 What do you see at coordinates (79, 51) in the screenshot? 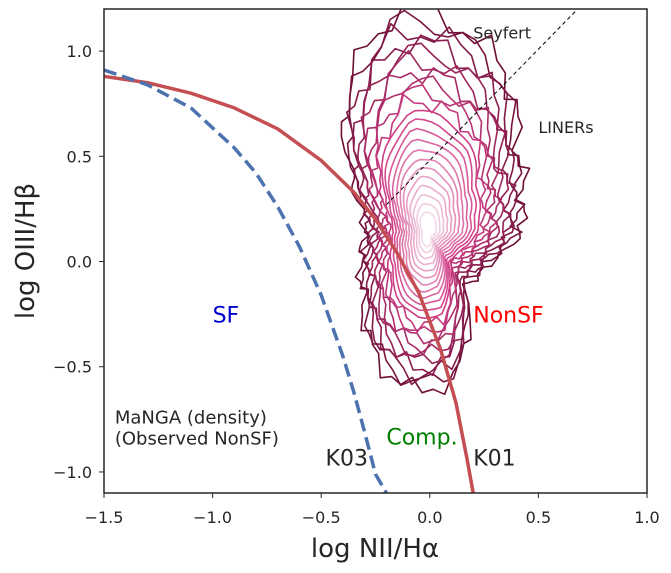
I see `y-tick-label: 1.0` at bounding box center [79, 51].